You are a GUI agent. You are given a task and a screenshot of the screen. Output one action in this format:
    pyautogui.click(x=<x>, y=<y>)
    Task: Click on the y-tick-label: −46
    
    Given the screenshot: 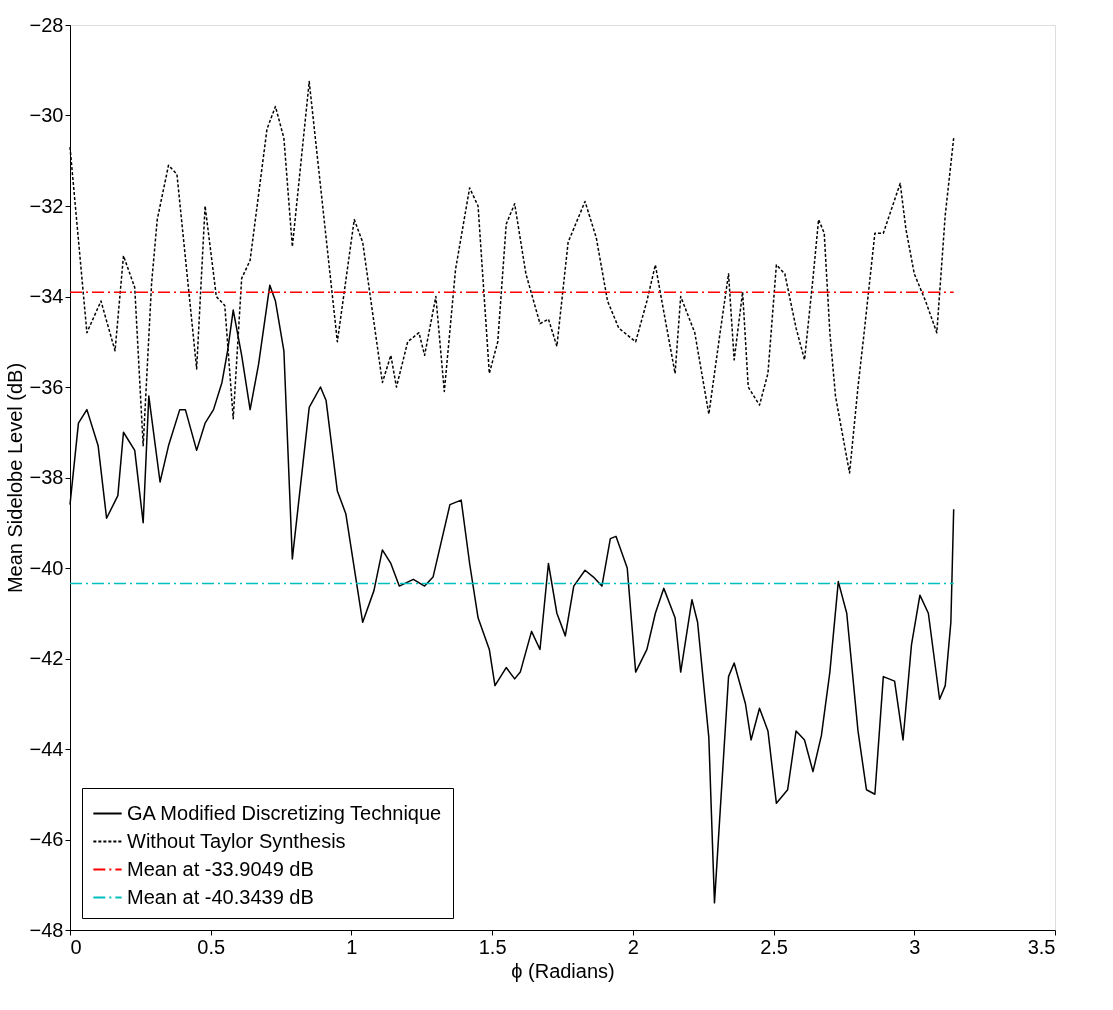 What is the action you would take?
    pyautogui.click(x=46, y=839)
    